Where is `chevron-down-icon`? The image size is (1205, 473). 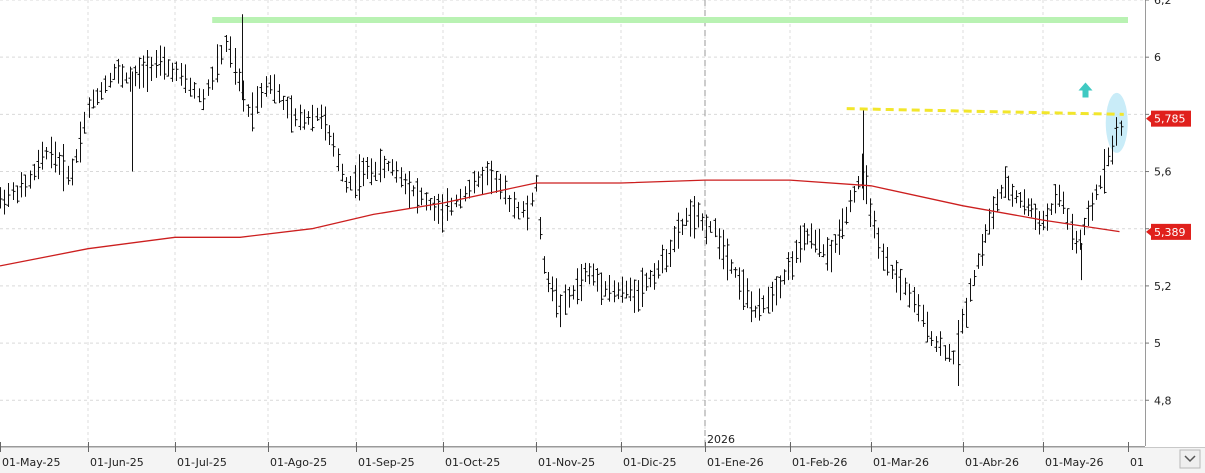 chevron-down-icon is located at coordinates (1190, 459).